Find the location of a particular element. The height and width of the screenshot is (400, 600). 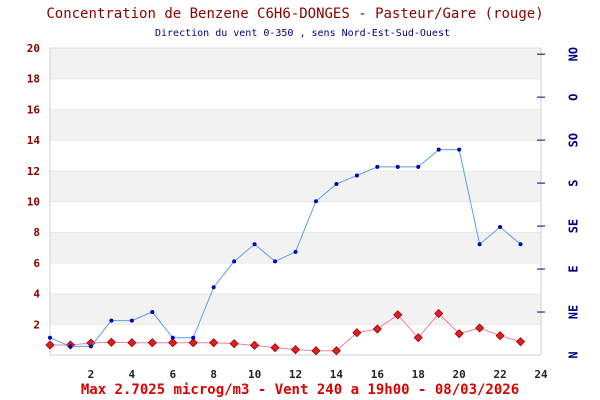

x-tick-label: 16 is located at coordinates (378, 374).